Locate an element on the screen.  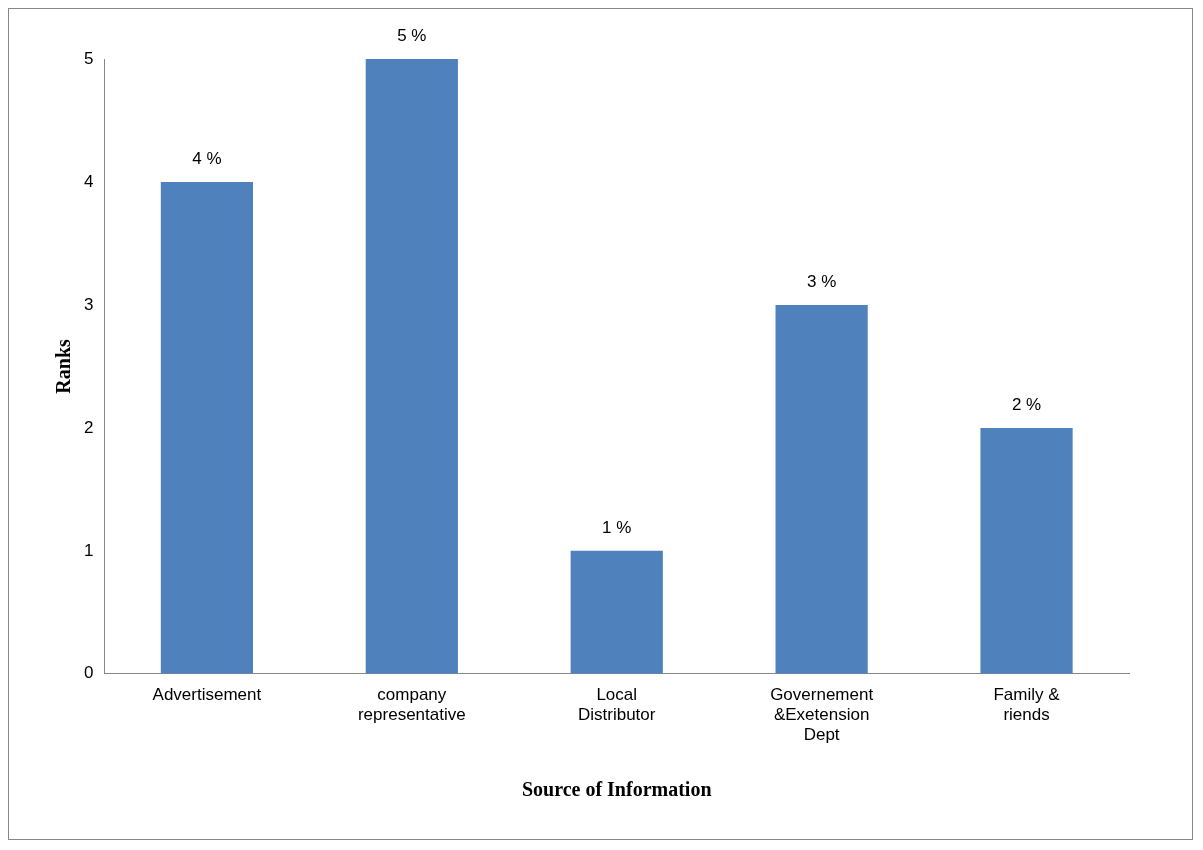
y-tick-label: 4 is located at coordinates (88, 181).